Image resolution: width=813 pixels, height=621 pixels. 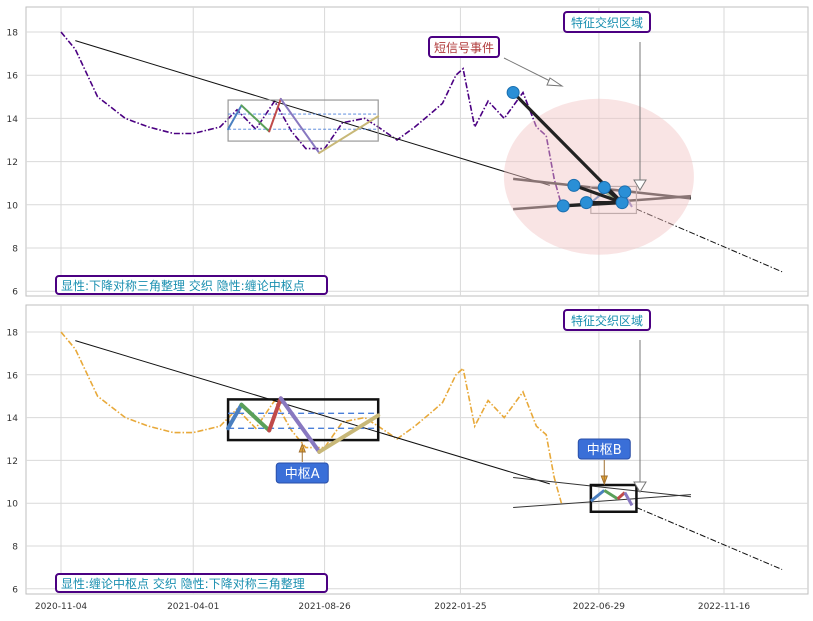 I want to click on footer-label: 显性:缠论中枢点 交织 隐性:下降对称三角整理, so click(x=183, y=583).